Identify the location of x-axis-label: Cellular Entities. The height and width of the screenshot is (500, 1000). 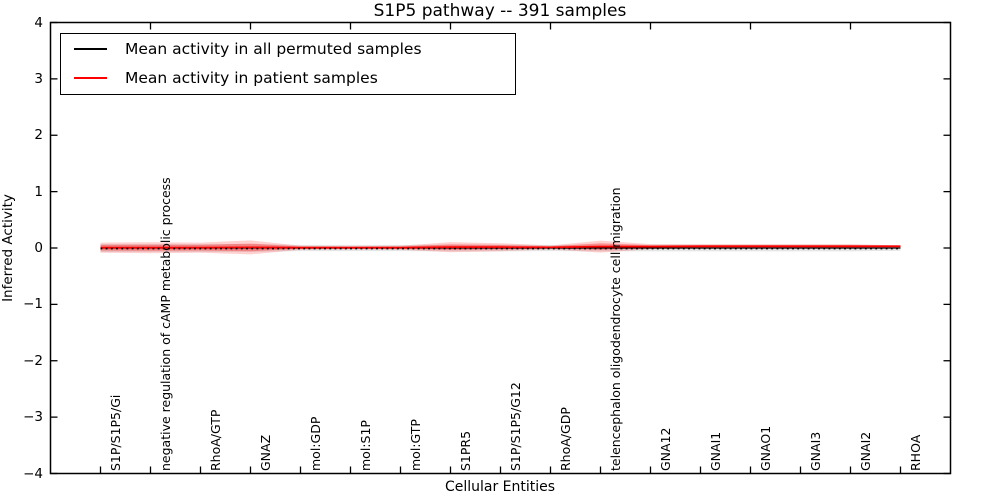
(500, 487).